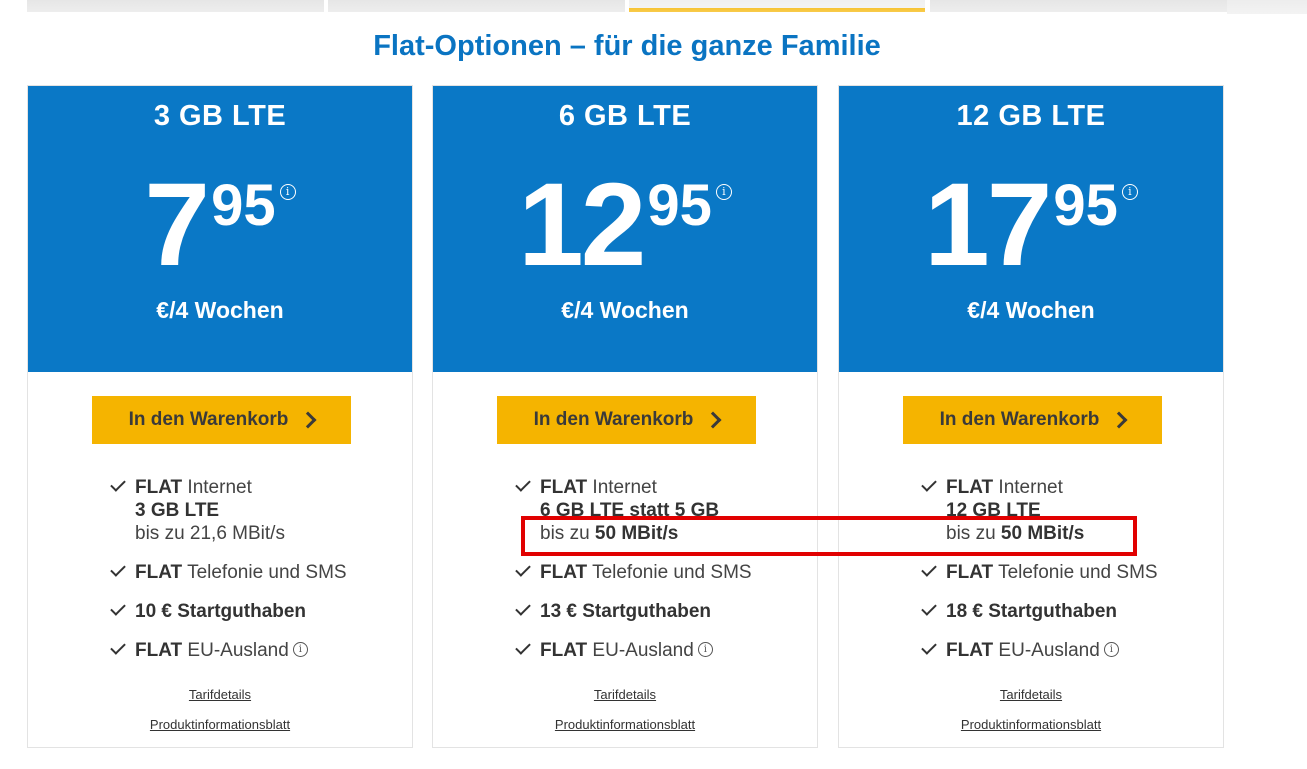  I want to click on plan-name: 6 GB LTE, so click(625, 116).